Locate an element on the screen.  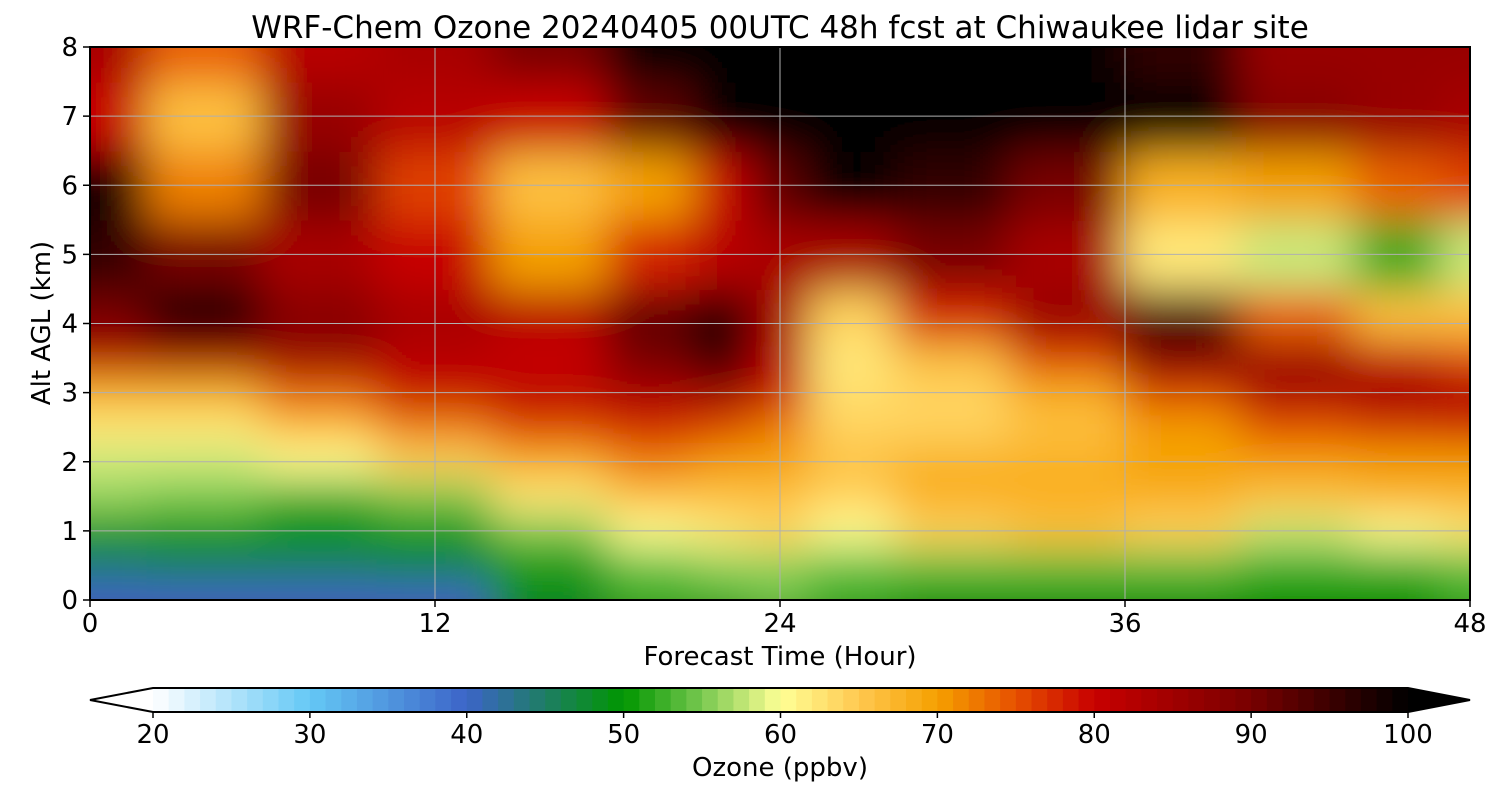
colorbar-tick-label: 40 is located at coordinates (466, 735).